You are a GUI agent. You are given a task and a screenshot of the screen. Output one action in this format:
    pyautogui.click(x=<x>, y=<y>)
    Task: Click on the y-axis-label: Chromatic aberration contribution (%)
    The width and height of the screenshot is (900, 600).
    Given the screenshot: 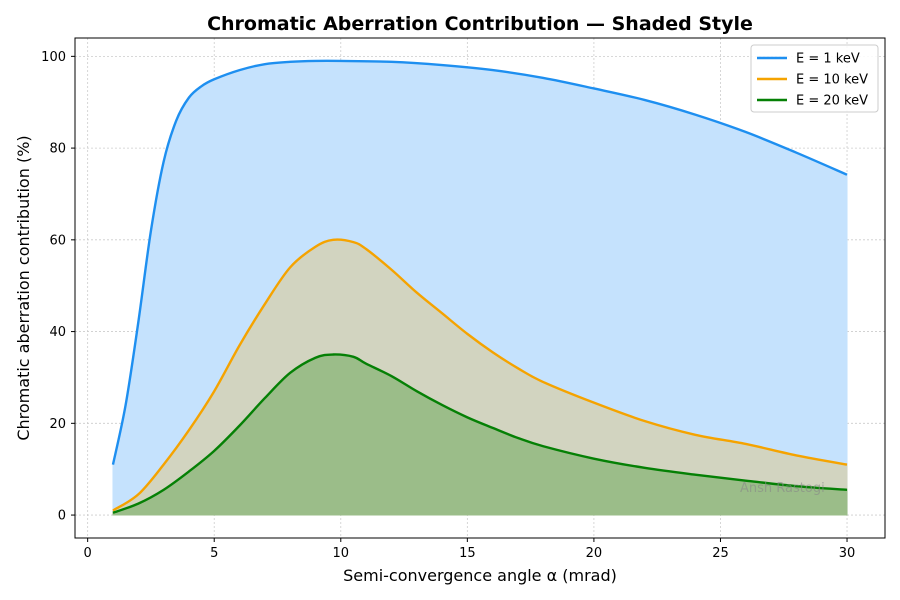 What is the action you would take?
    pyautogui.click(x=23, y=287)
    